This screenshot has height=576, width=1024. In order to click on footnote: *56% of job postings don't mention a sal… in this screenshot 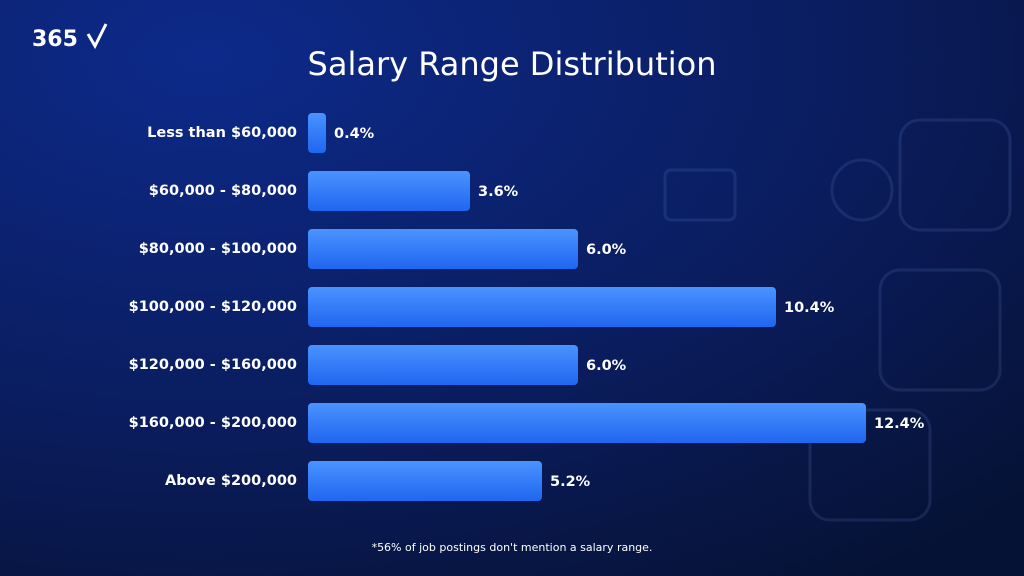, I will do `click(512, 547)`.